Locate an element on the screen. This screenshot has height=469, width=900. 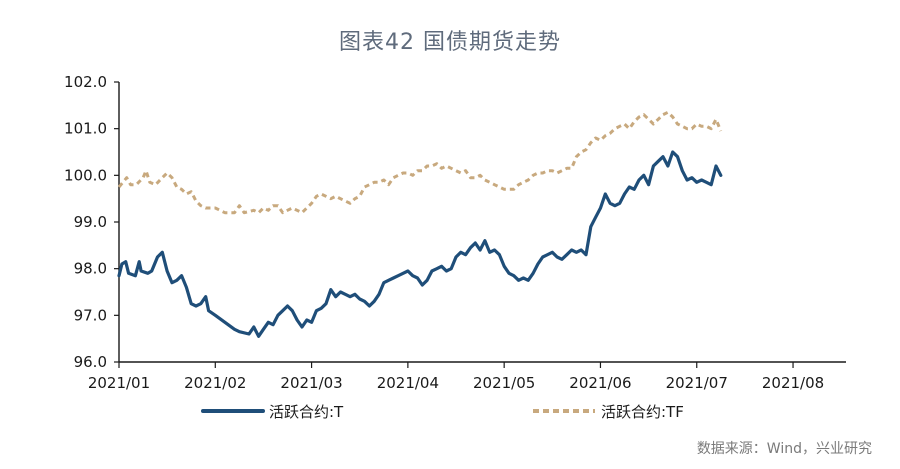
legend-label-tf: 活跃合约:TF is located at coordinates (642, 412).